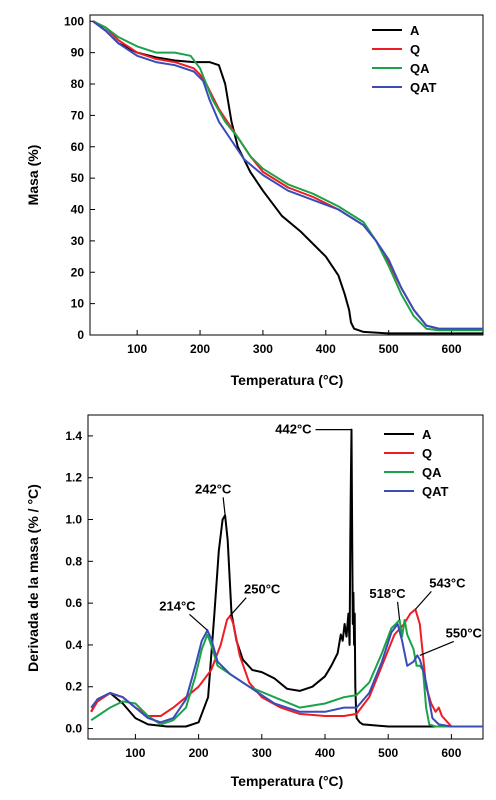 The height and width of the screenshot is (800, 496). I want to click on mass-xtick-label: 600, so click(452, 349).